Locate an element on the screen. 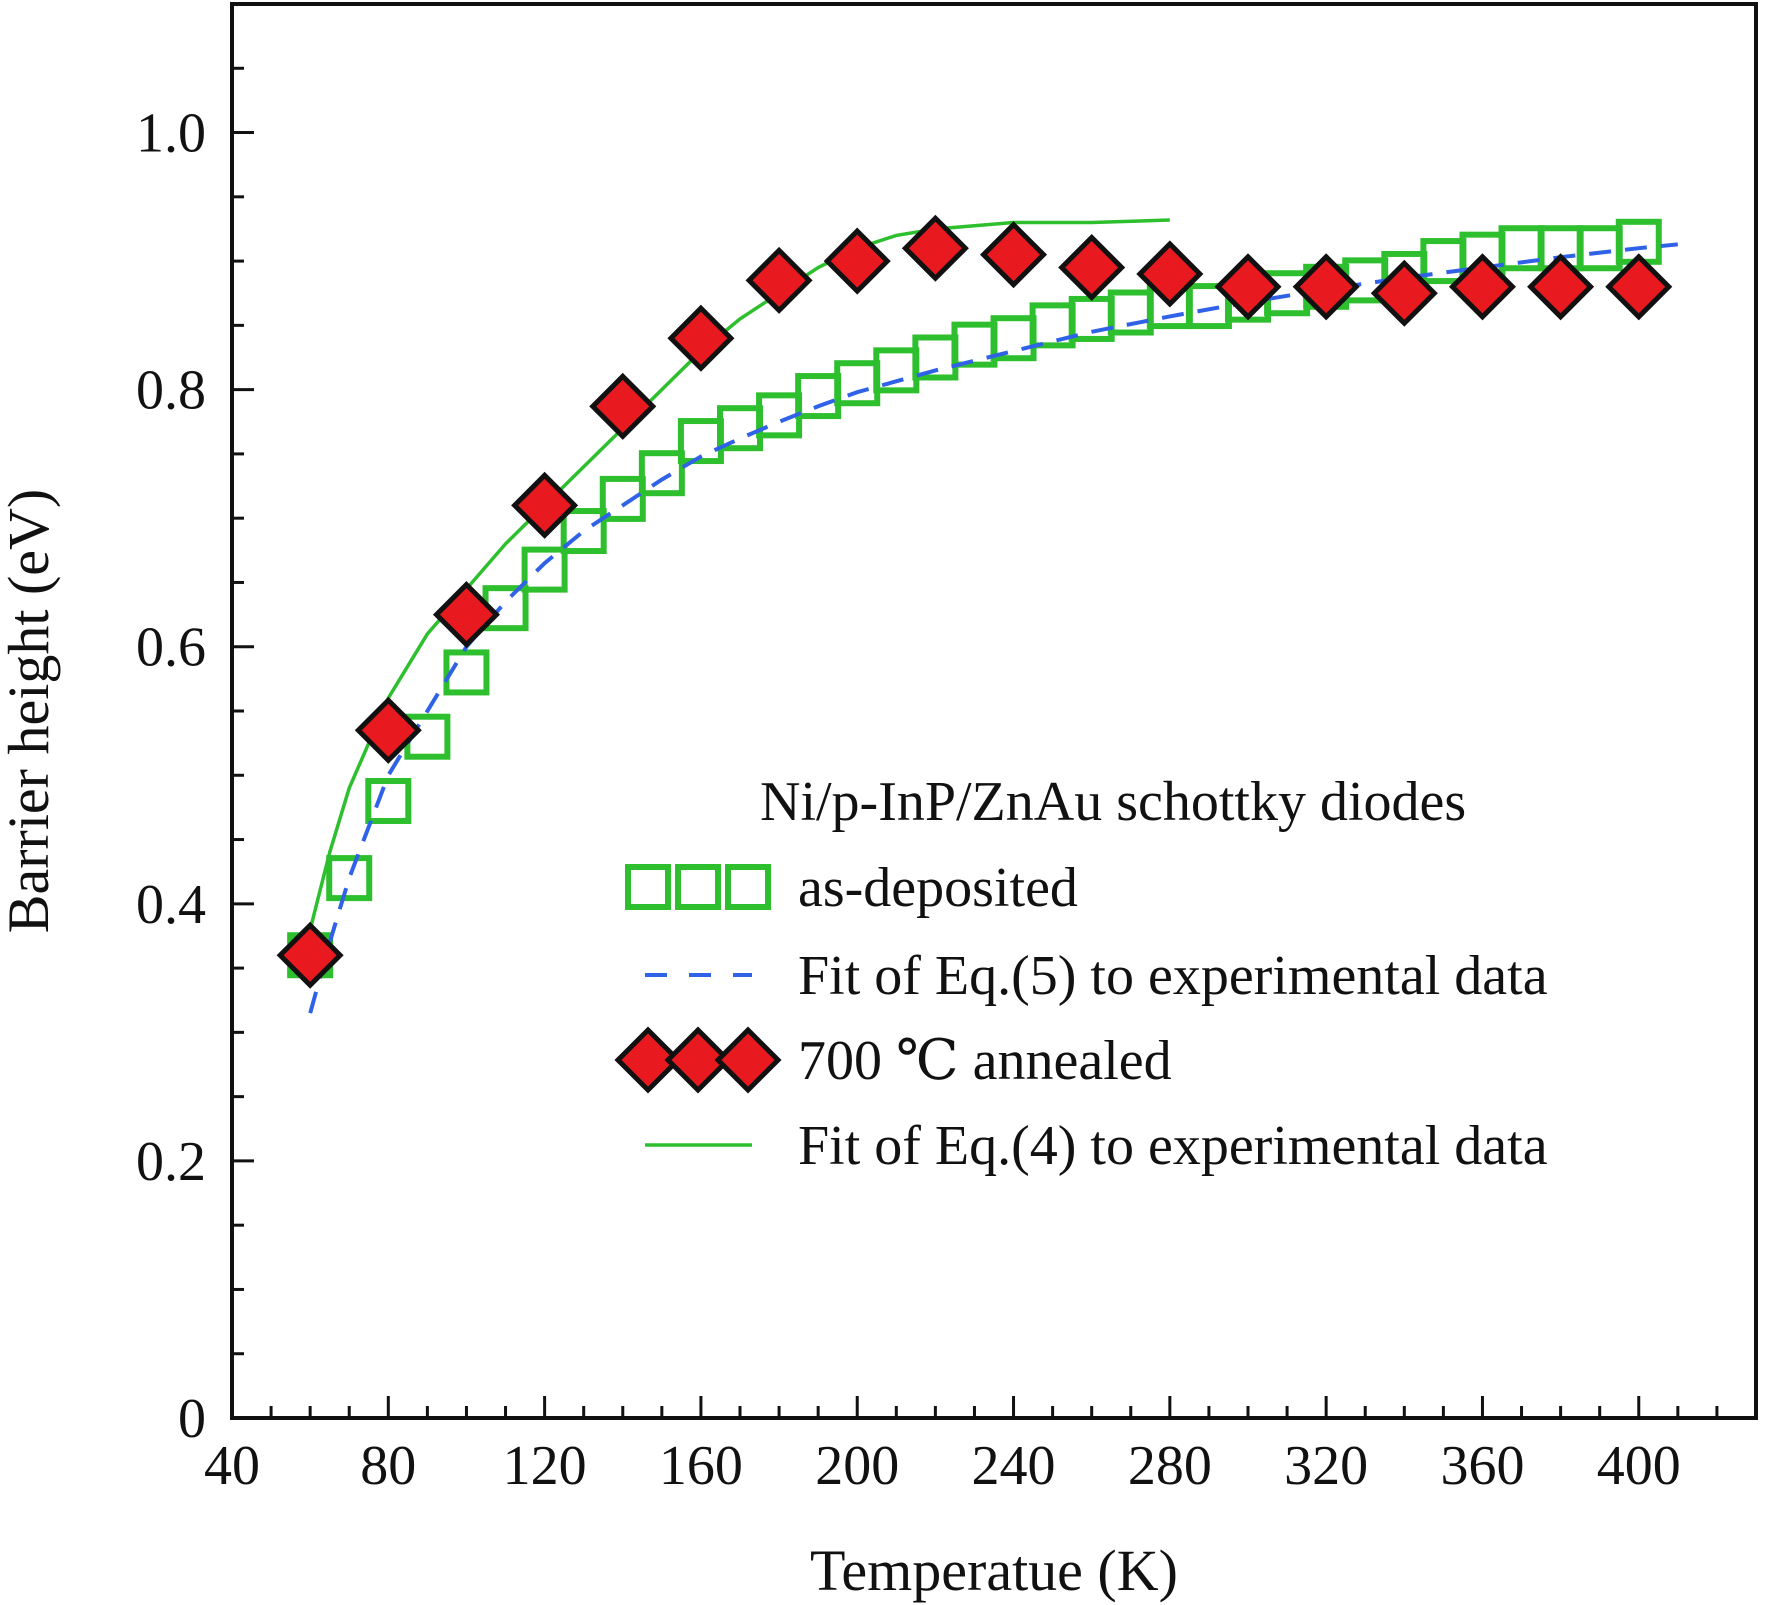 Image resolution: width=1771 pixels, height=1605 pixels. legend-symbol-700c-annealed is located at coordinates (698, 1060).